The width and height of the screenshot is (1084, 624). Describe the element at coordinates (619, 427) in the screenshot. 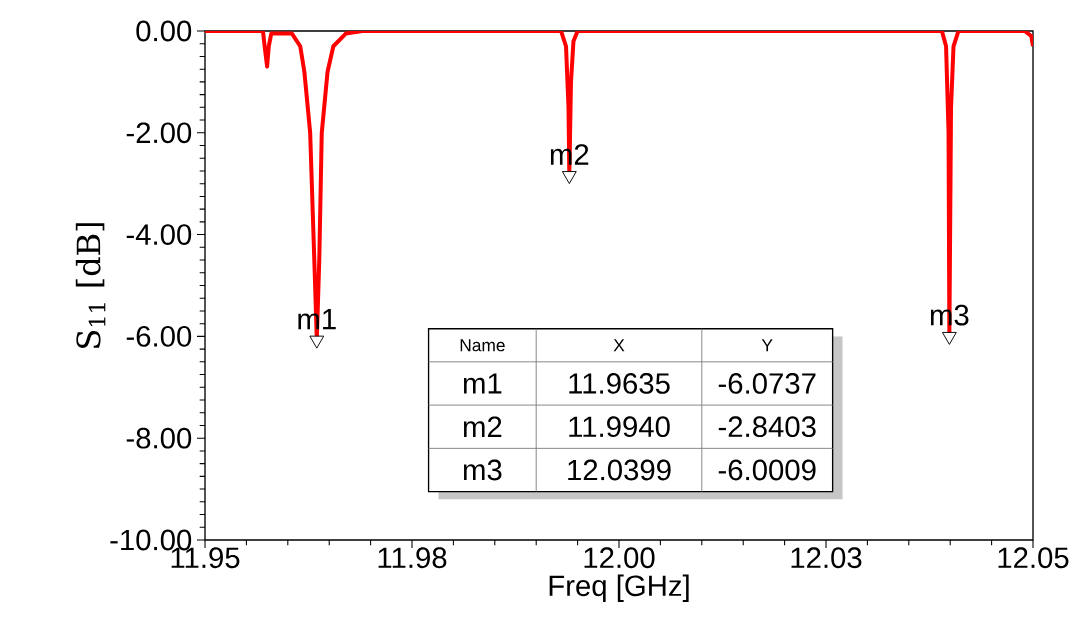

I see `annotation: 11.9940` at that location.